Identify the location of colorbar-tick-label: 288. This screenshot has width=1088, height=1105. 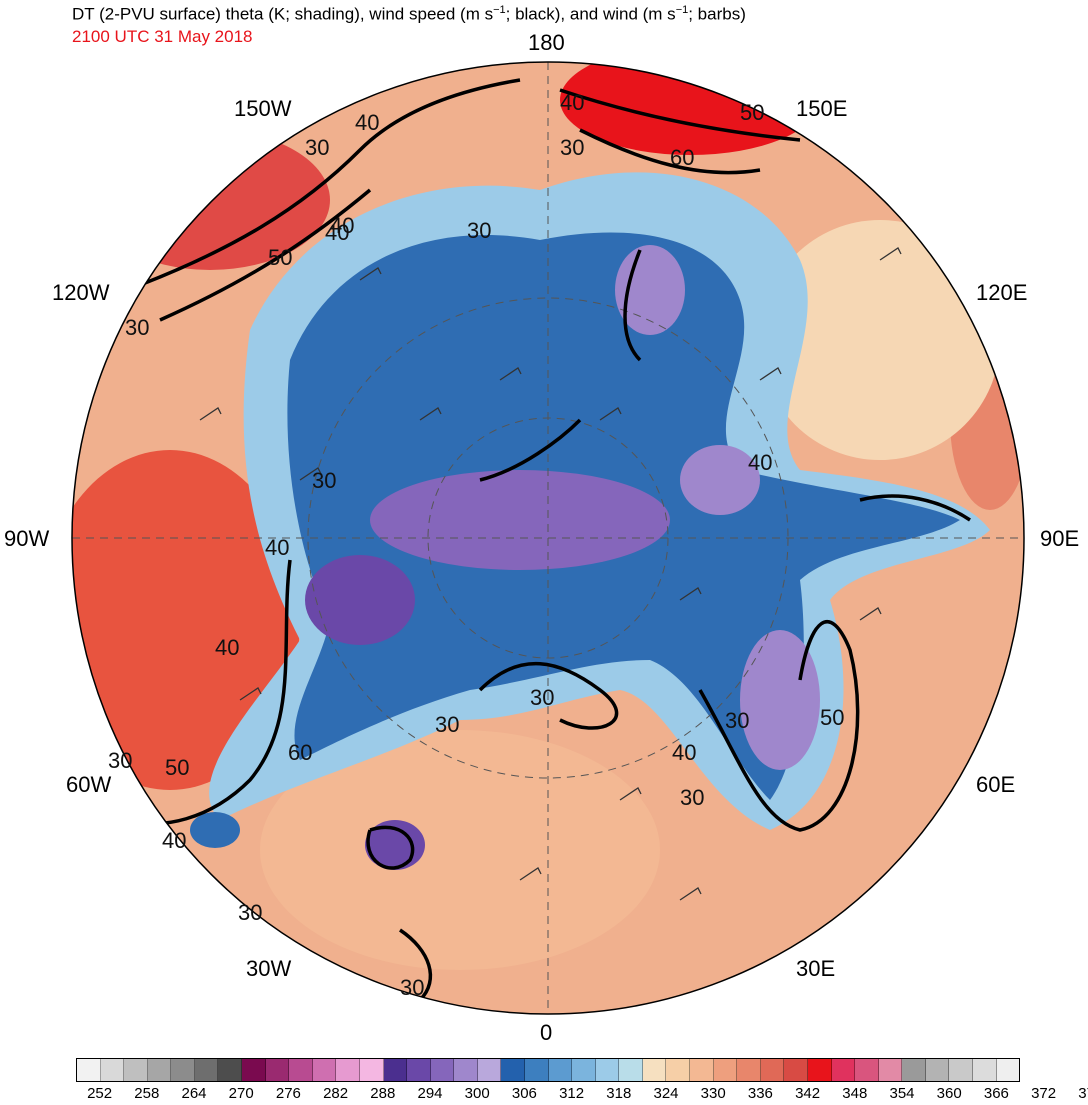
(383, 1093).